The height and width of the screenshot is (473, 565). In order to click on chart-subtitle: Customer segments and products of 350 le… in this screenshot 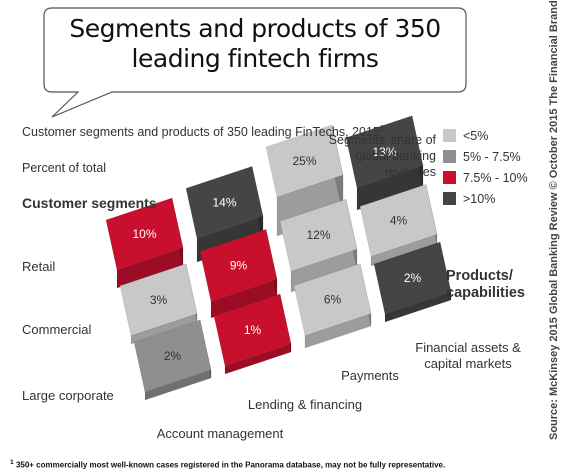, I will do `click(203, 132)`.